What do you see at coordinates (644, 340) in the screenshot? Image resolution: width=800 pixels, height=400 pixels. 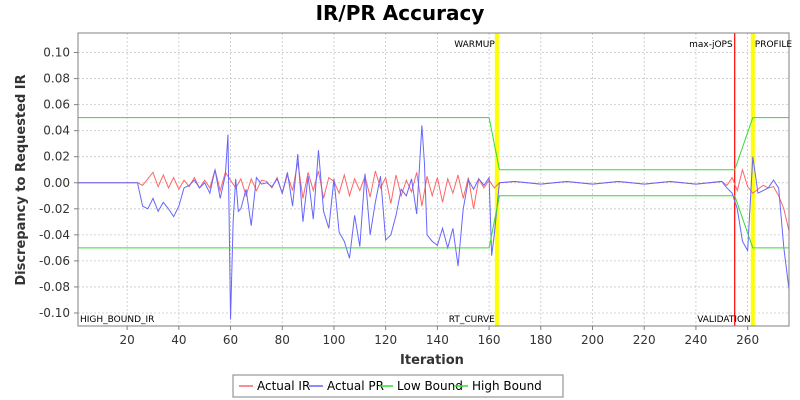 I see `x-tick-label: 220` at bounding box center [644, 340].